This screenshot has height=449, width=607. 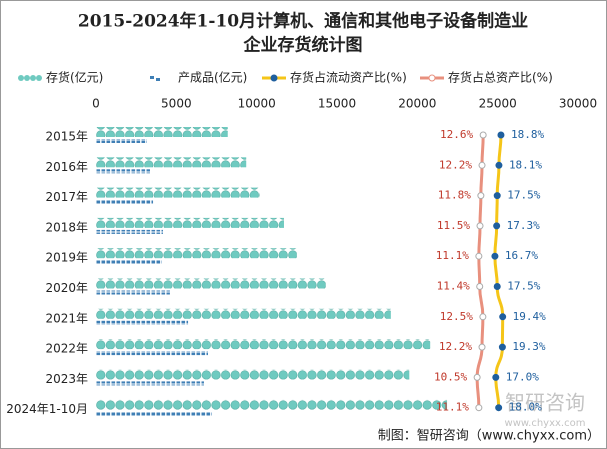 I want to click on chart-subtitle: 企业存货统计图, so click(x=303, y=45).